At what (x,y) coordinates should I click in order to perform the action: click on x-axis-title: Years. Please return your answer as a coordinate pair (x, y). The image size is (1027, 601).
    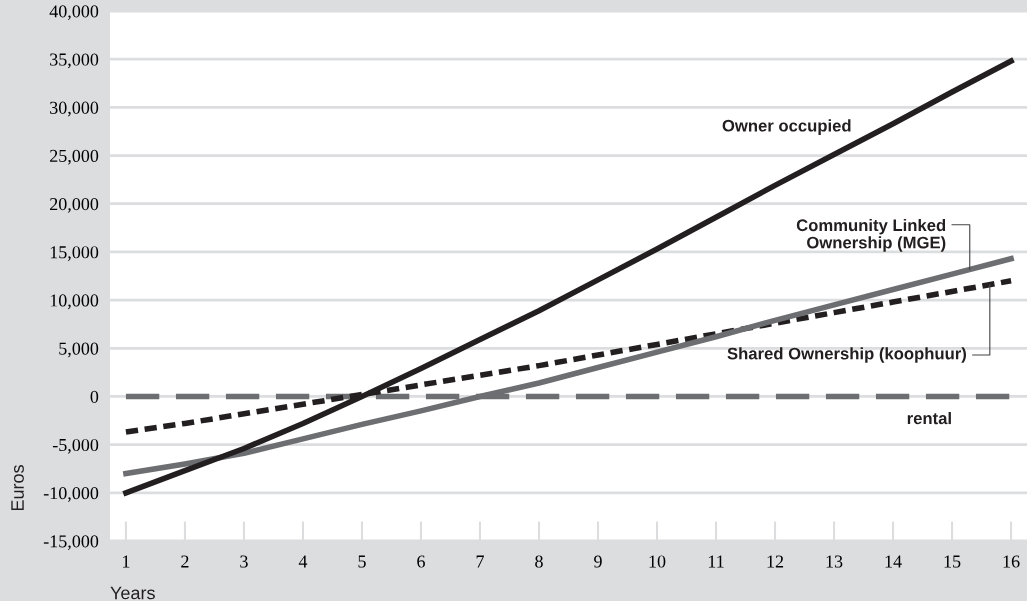
    Looking at the image, I should click on (132, 593).